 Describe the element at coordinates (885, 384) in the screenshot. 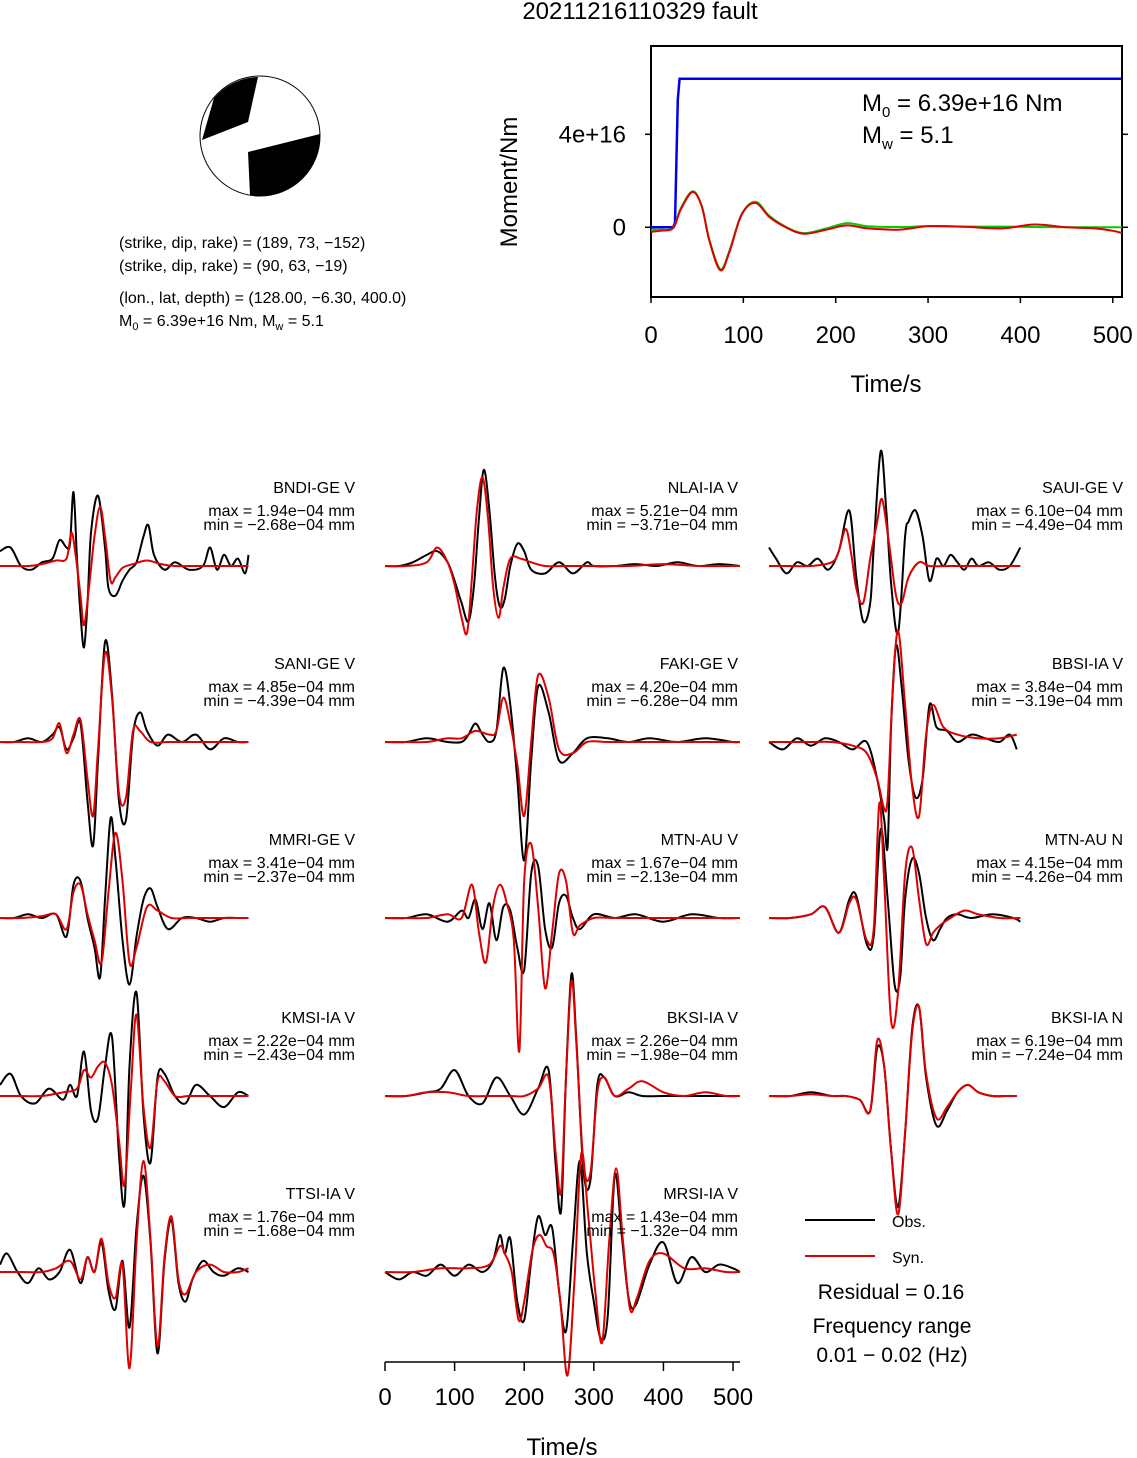

I see `moment-x-axis-label: Time/s` at that location.